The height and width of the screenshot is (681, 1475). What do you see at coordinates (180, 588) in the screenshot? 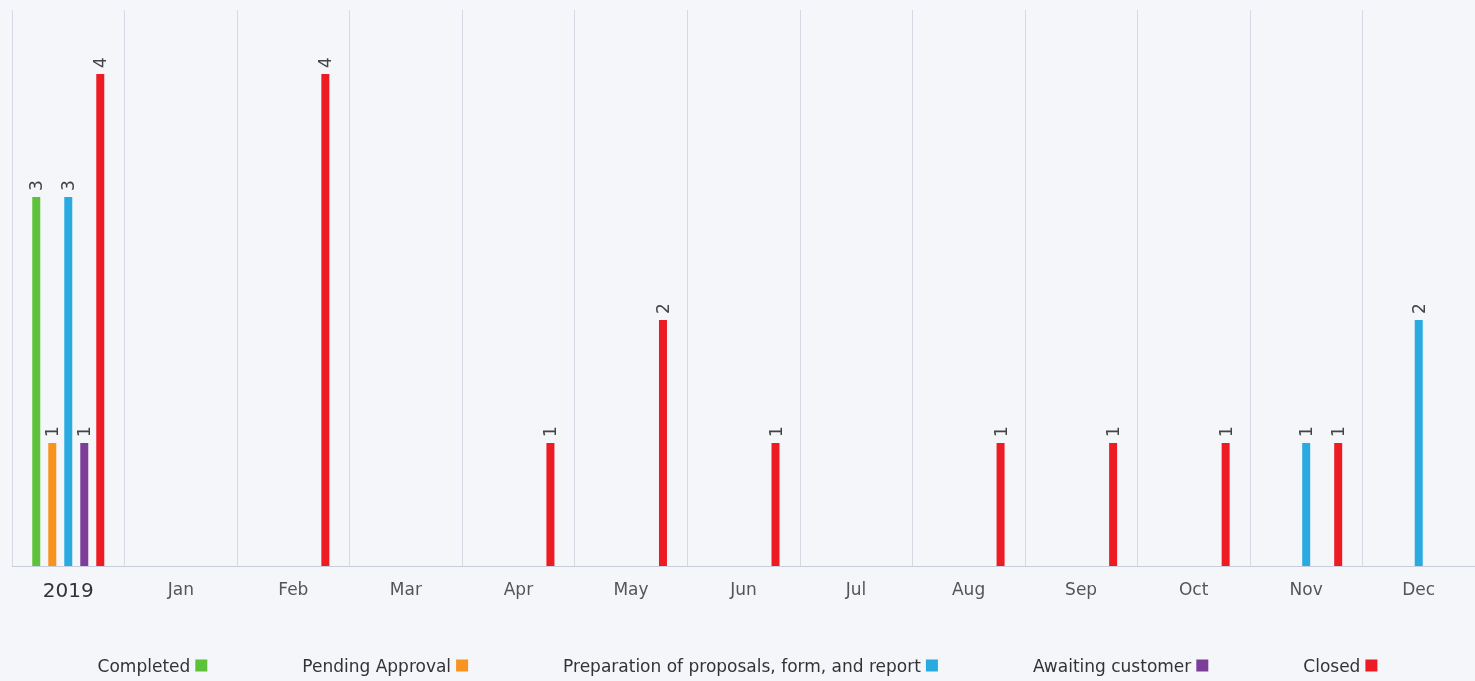
I see `x-tick-label: Jan` at bounding box center [180, 588].